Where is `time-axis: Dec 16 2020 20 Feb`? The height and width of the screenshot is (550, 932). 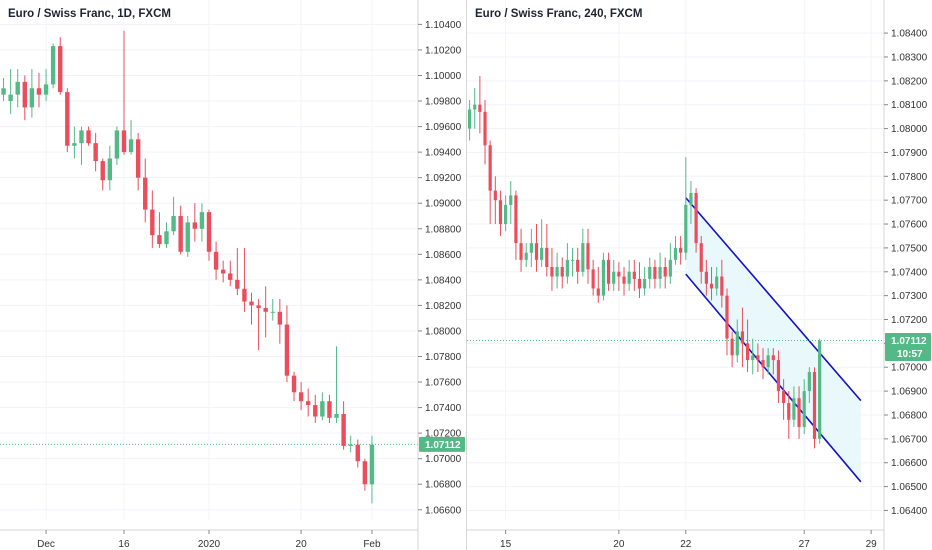 time-axis: Dec 16 2020 20 Feb is located at coordinates (209, 540).